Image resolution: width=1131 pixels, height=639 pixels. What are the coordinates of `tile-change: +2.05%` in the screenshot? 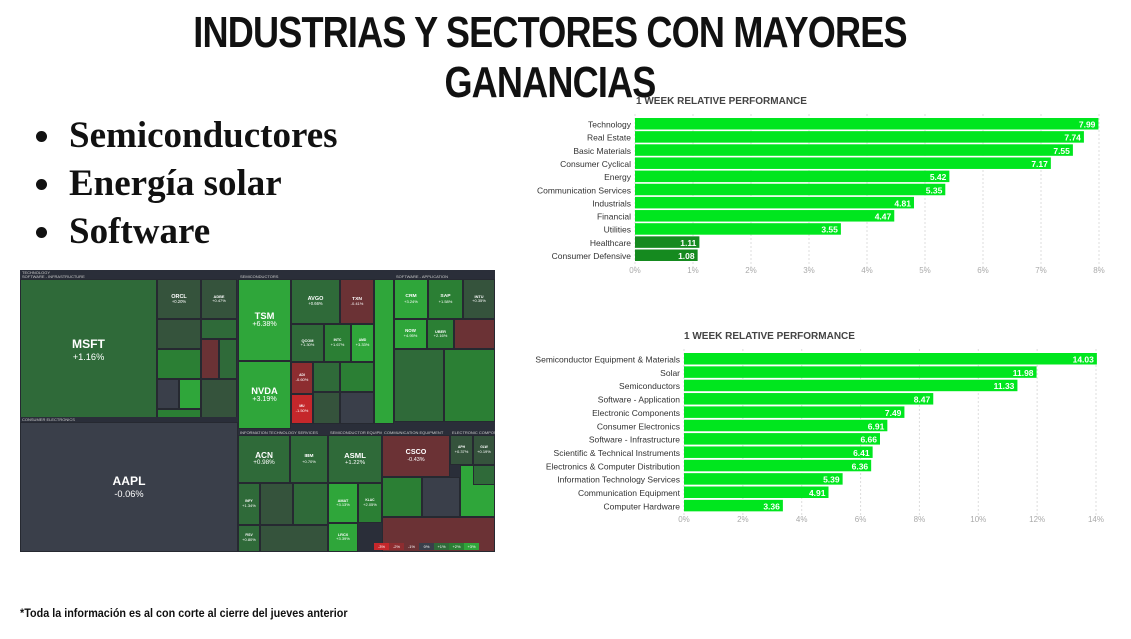 It's located at (370, 504).